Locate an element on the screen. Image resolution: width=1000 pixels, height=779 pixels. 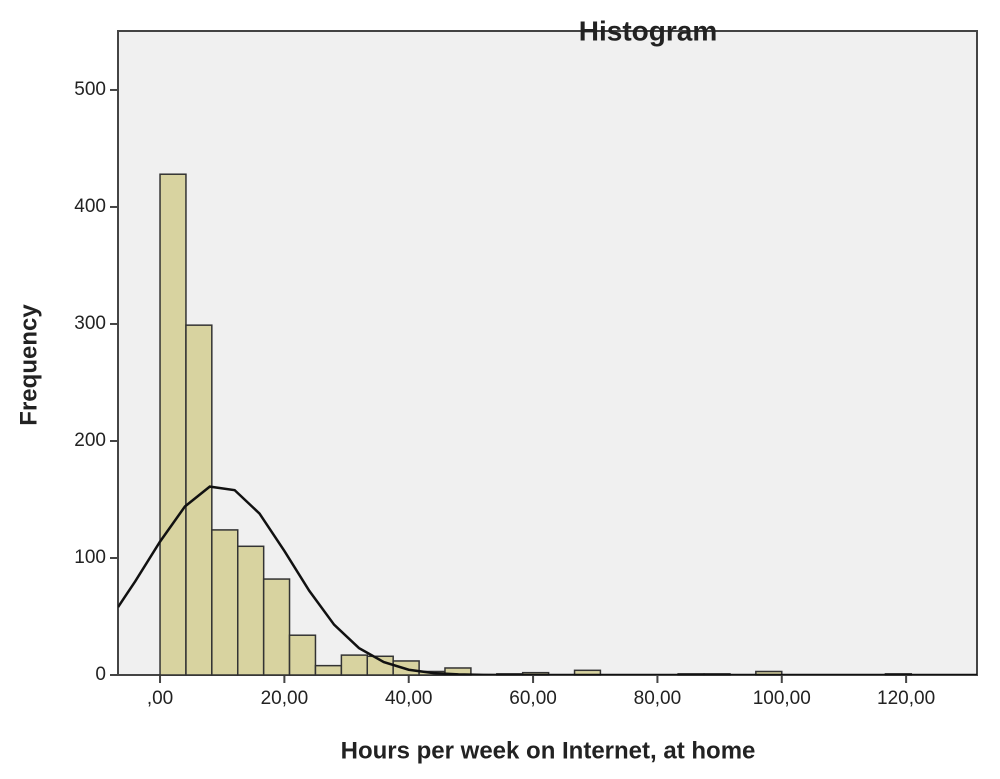
y-tick-label: 100 is located at coordinates (90, 557).